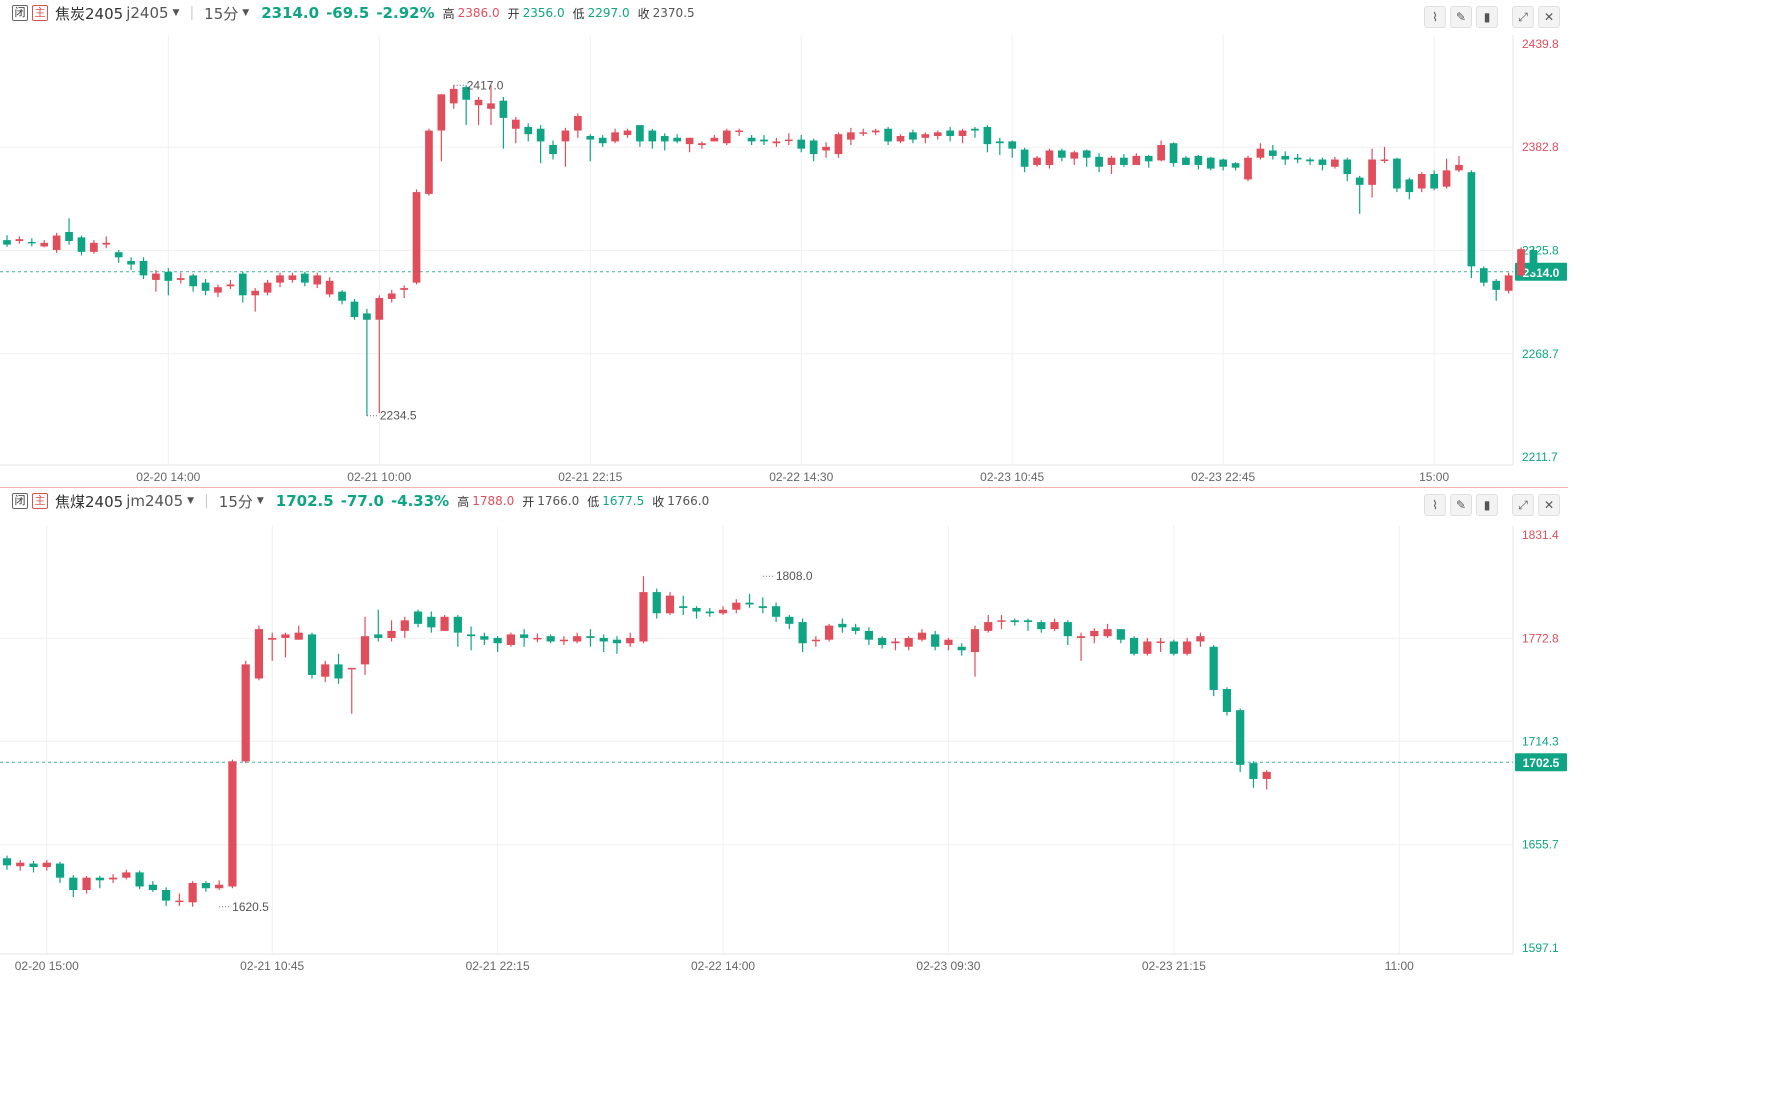 The image size is (1780, 1106). What do you see at coordinates (1540, 845) in the screenshot?
I see `y-tick-label: 1655.7` at bounding box center [1540, 845].